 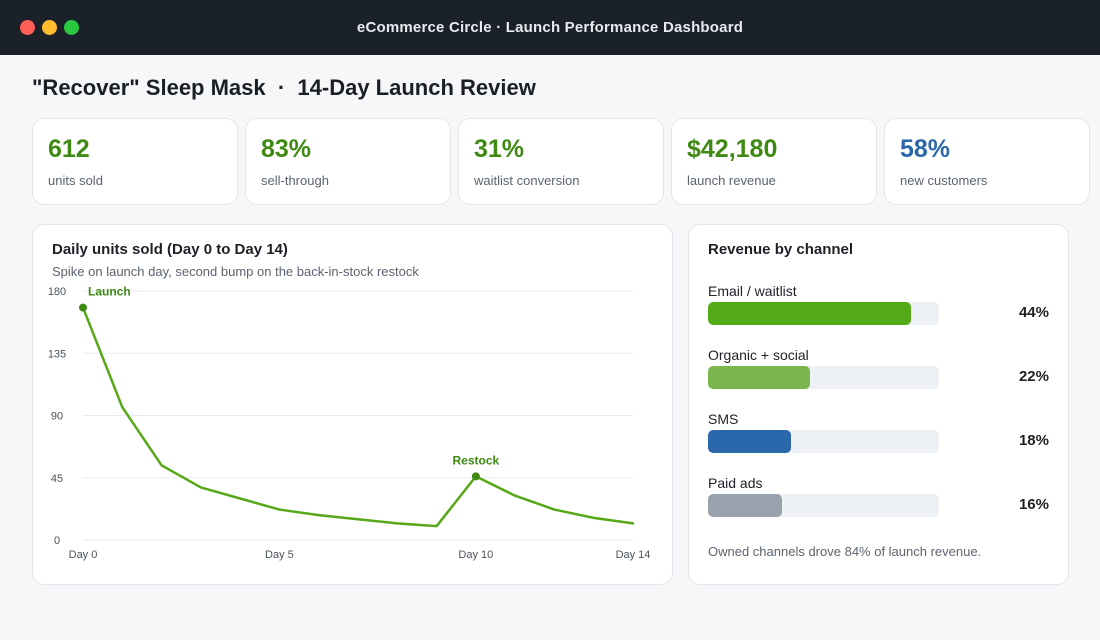 What do you see at coordinates (475, 555) in the screenshot?
I see `x-tick-label: Day 10` at bounding box center [475, 555].